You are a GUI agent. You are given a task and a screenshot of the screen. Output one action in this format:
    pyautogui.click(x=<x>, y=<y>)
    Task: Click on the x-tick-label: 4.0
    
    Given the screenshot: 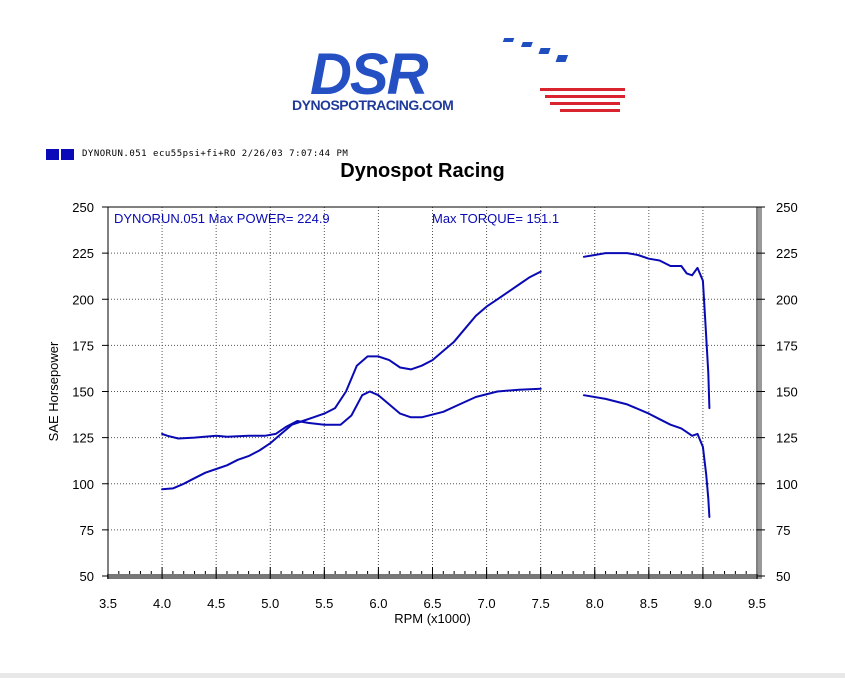 What is the action you would take?
    pyautogui.click(x=162, y=603)
    